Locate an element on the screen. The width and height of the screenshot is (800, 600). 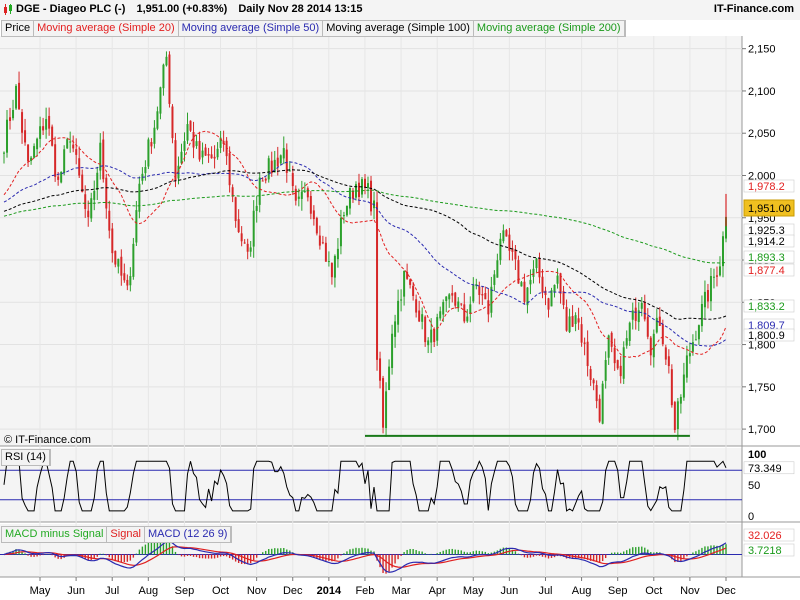
legend-sma100: Moving average (Simple 100) is located at coordinates (398, 28).